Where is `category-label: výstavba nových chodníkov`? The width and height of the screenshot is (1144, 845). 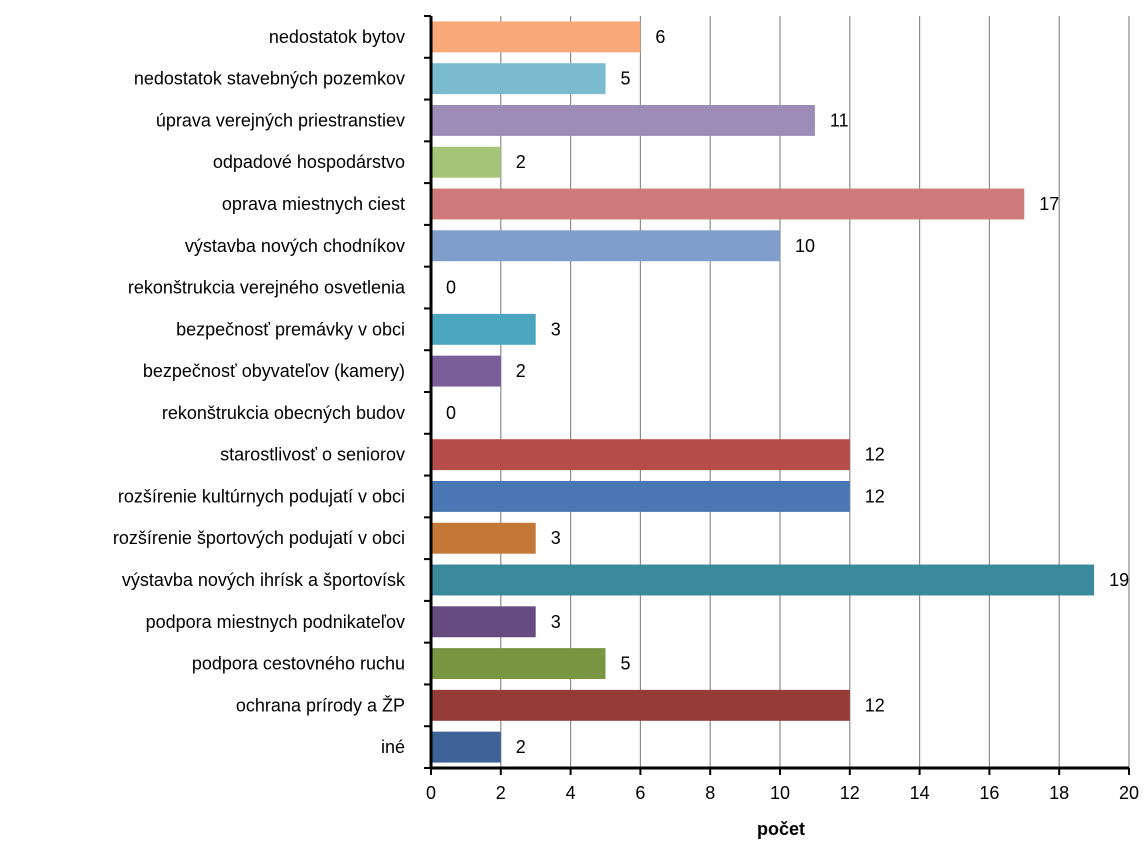 category-label: výstavba nových chodníkov is located at coordinates (295, 246).